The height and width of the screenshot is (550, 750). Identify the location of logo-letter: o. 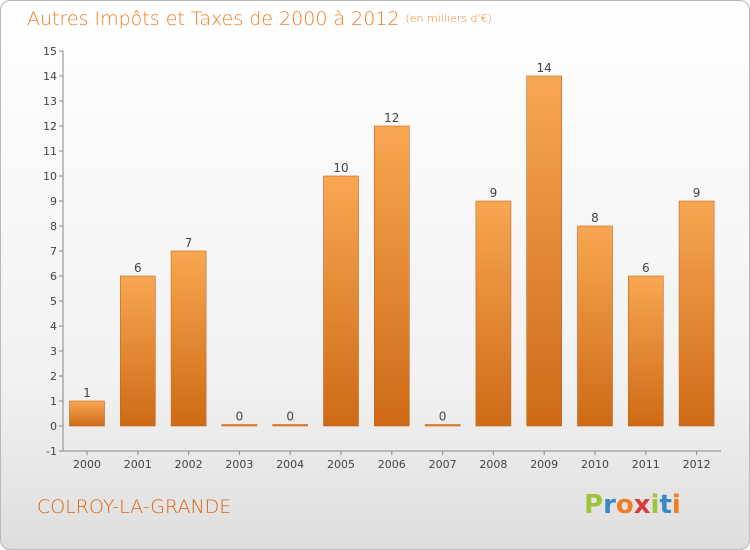
(624, 505).